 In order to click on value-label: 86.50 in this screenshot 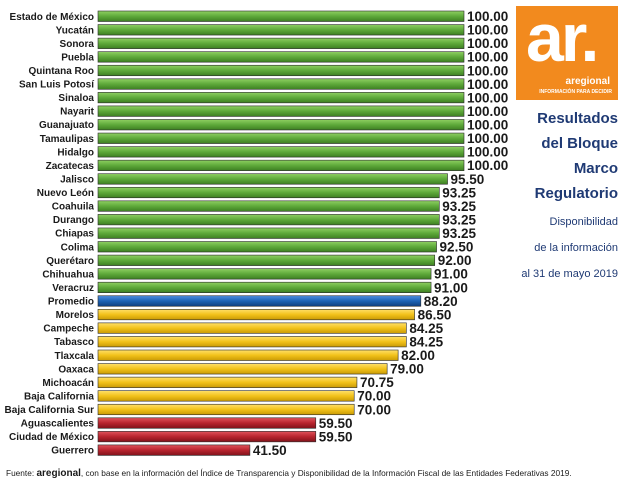, I will do `click(435, 314)`.